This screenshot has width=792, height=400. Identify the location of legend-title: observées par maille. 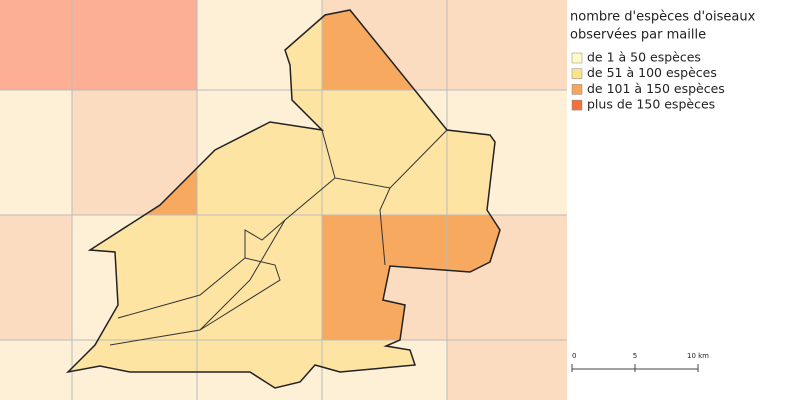
(638, 35).